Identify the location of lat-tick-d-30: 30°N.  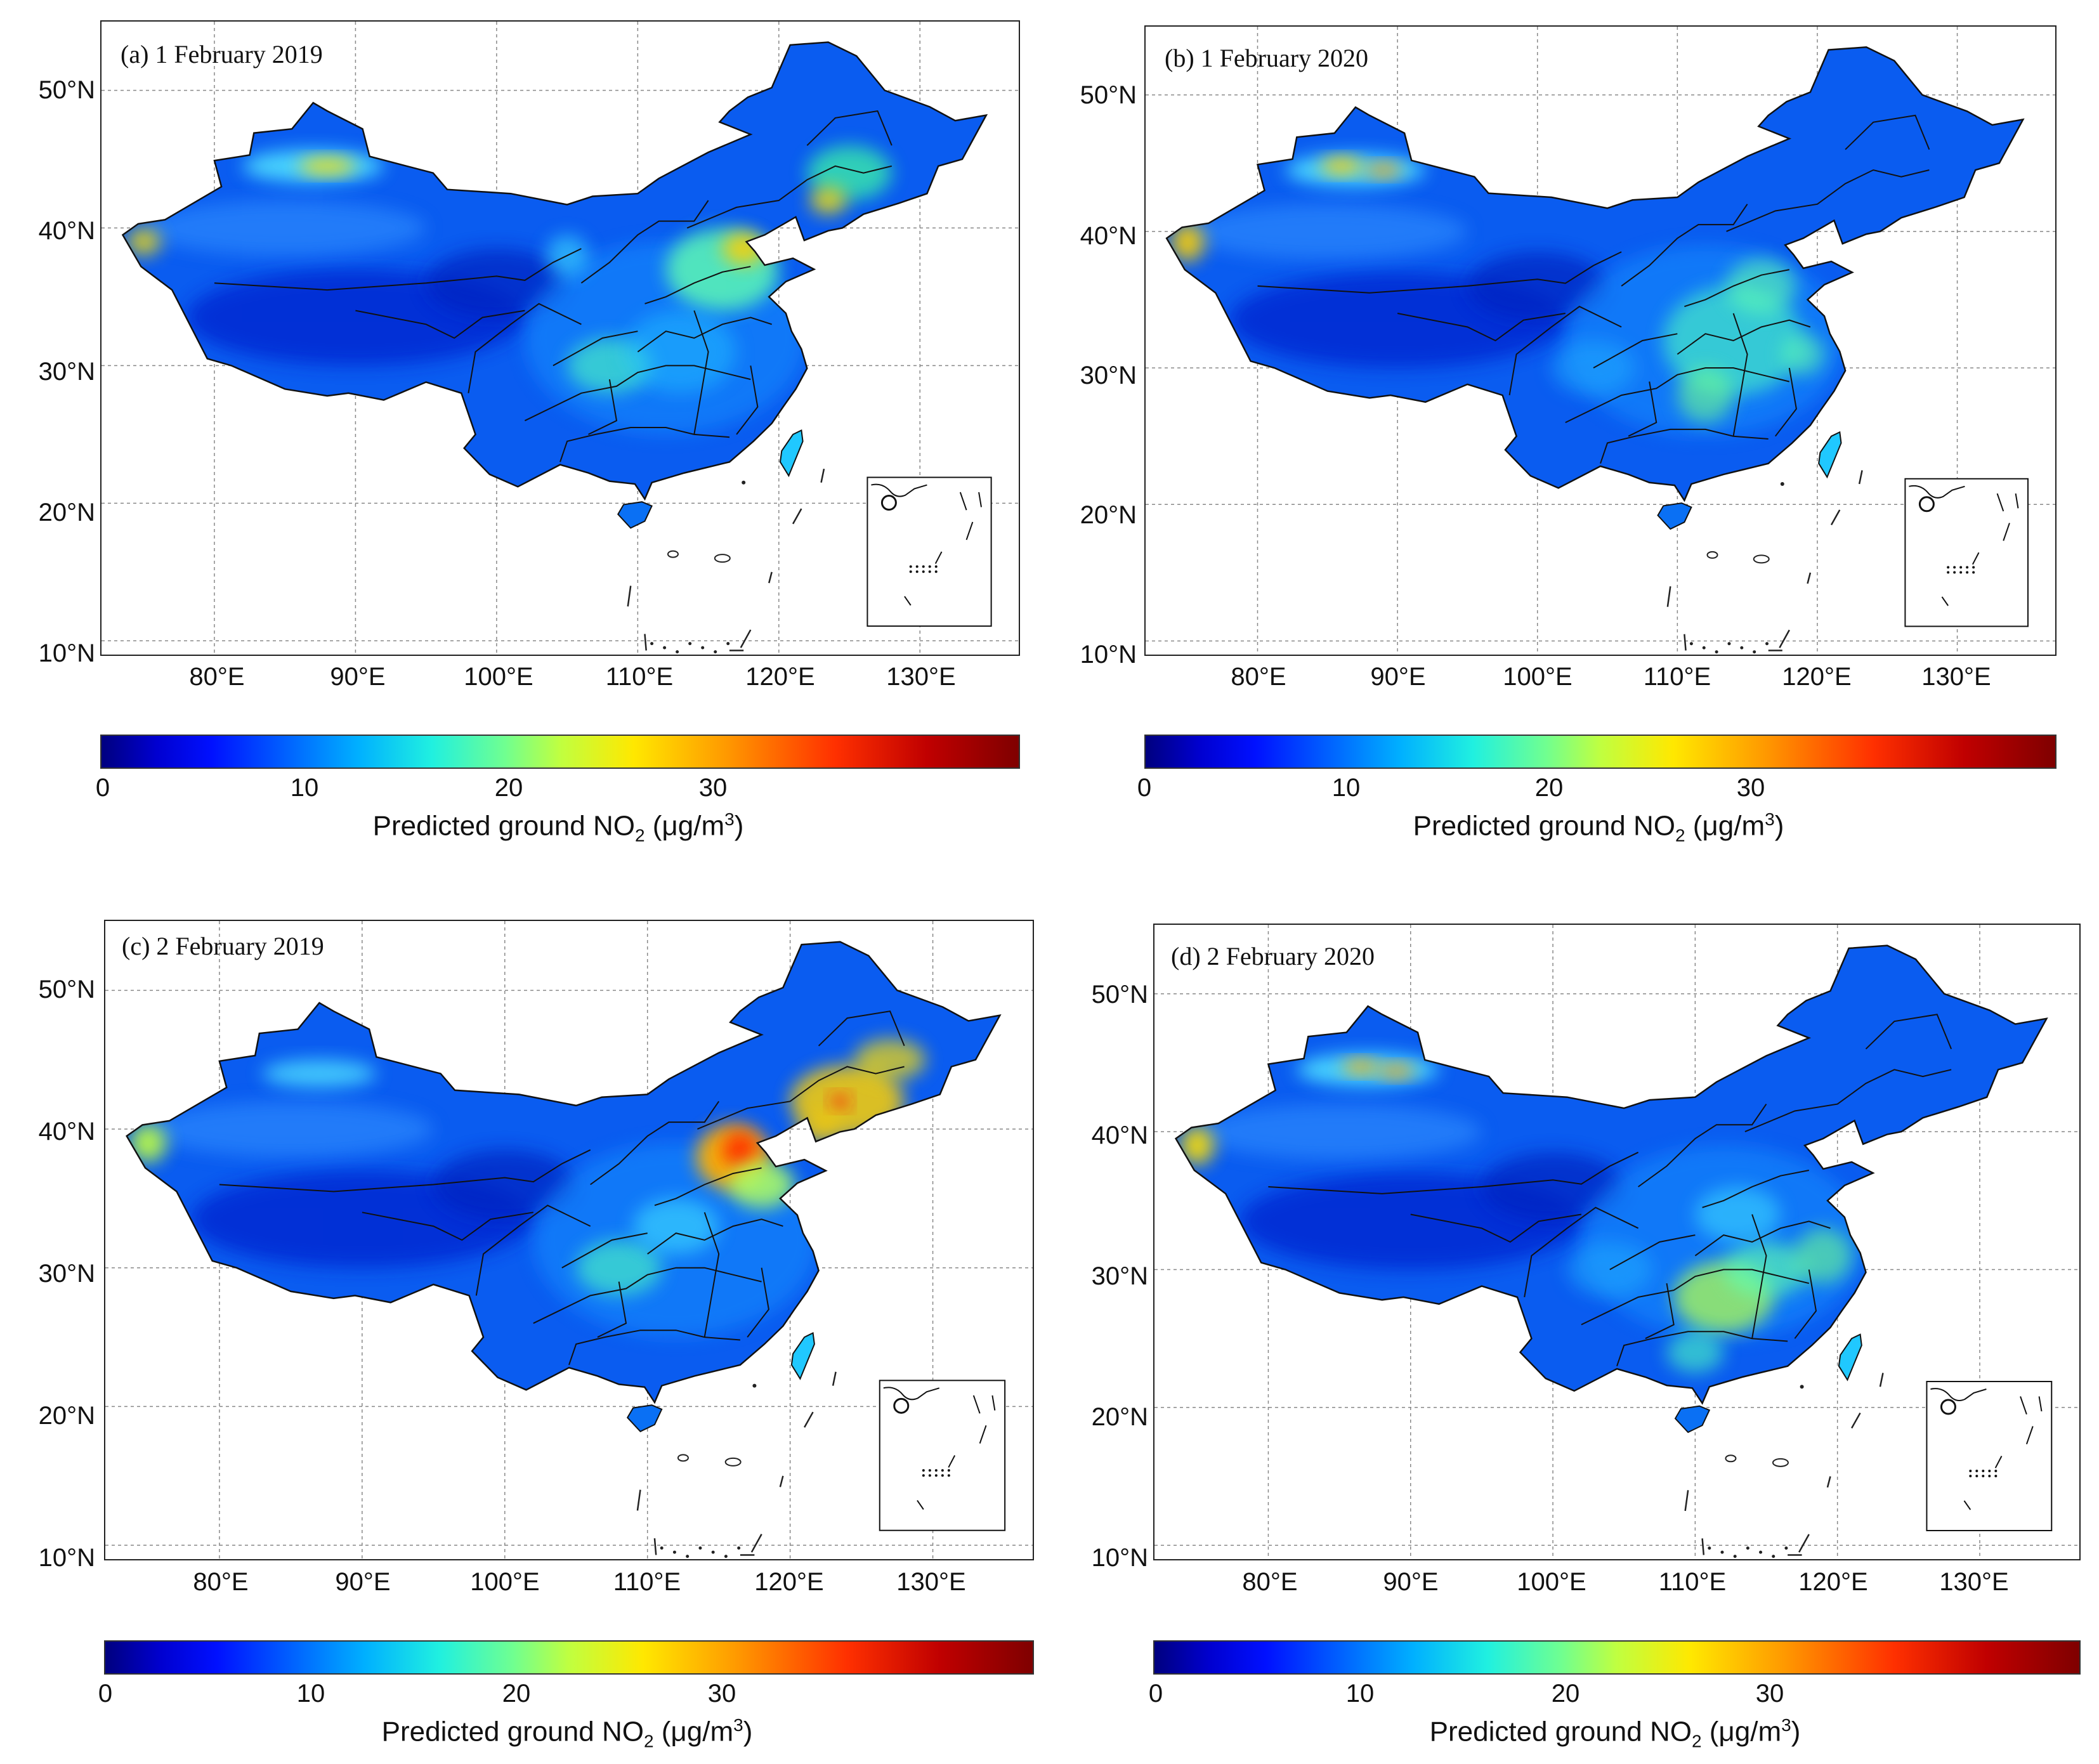
(1119, 1276).